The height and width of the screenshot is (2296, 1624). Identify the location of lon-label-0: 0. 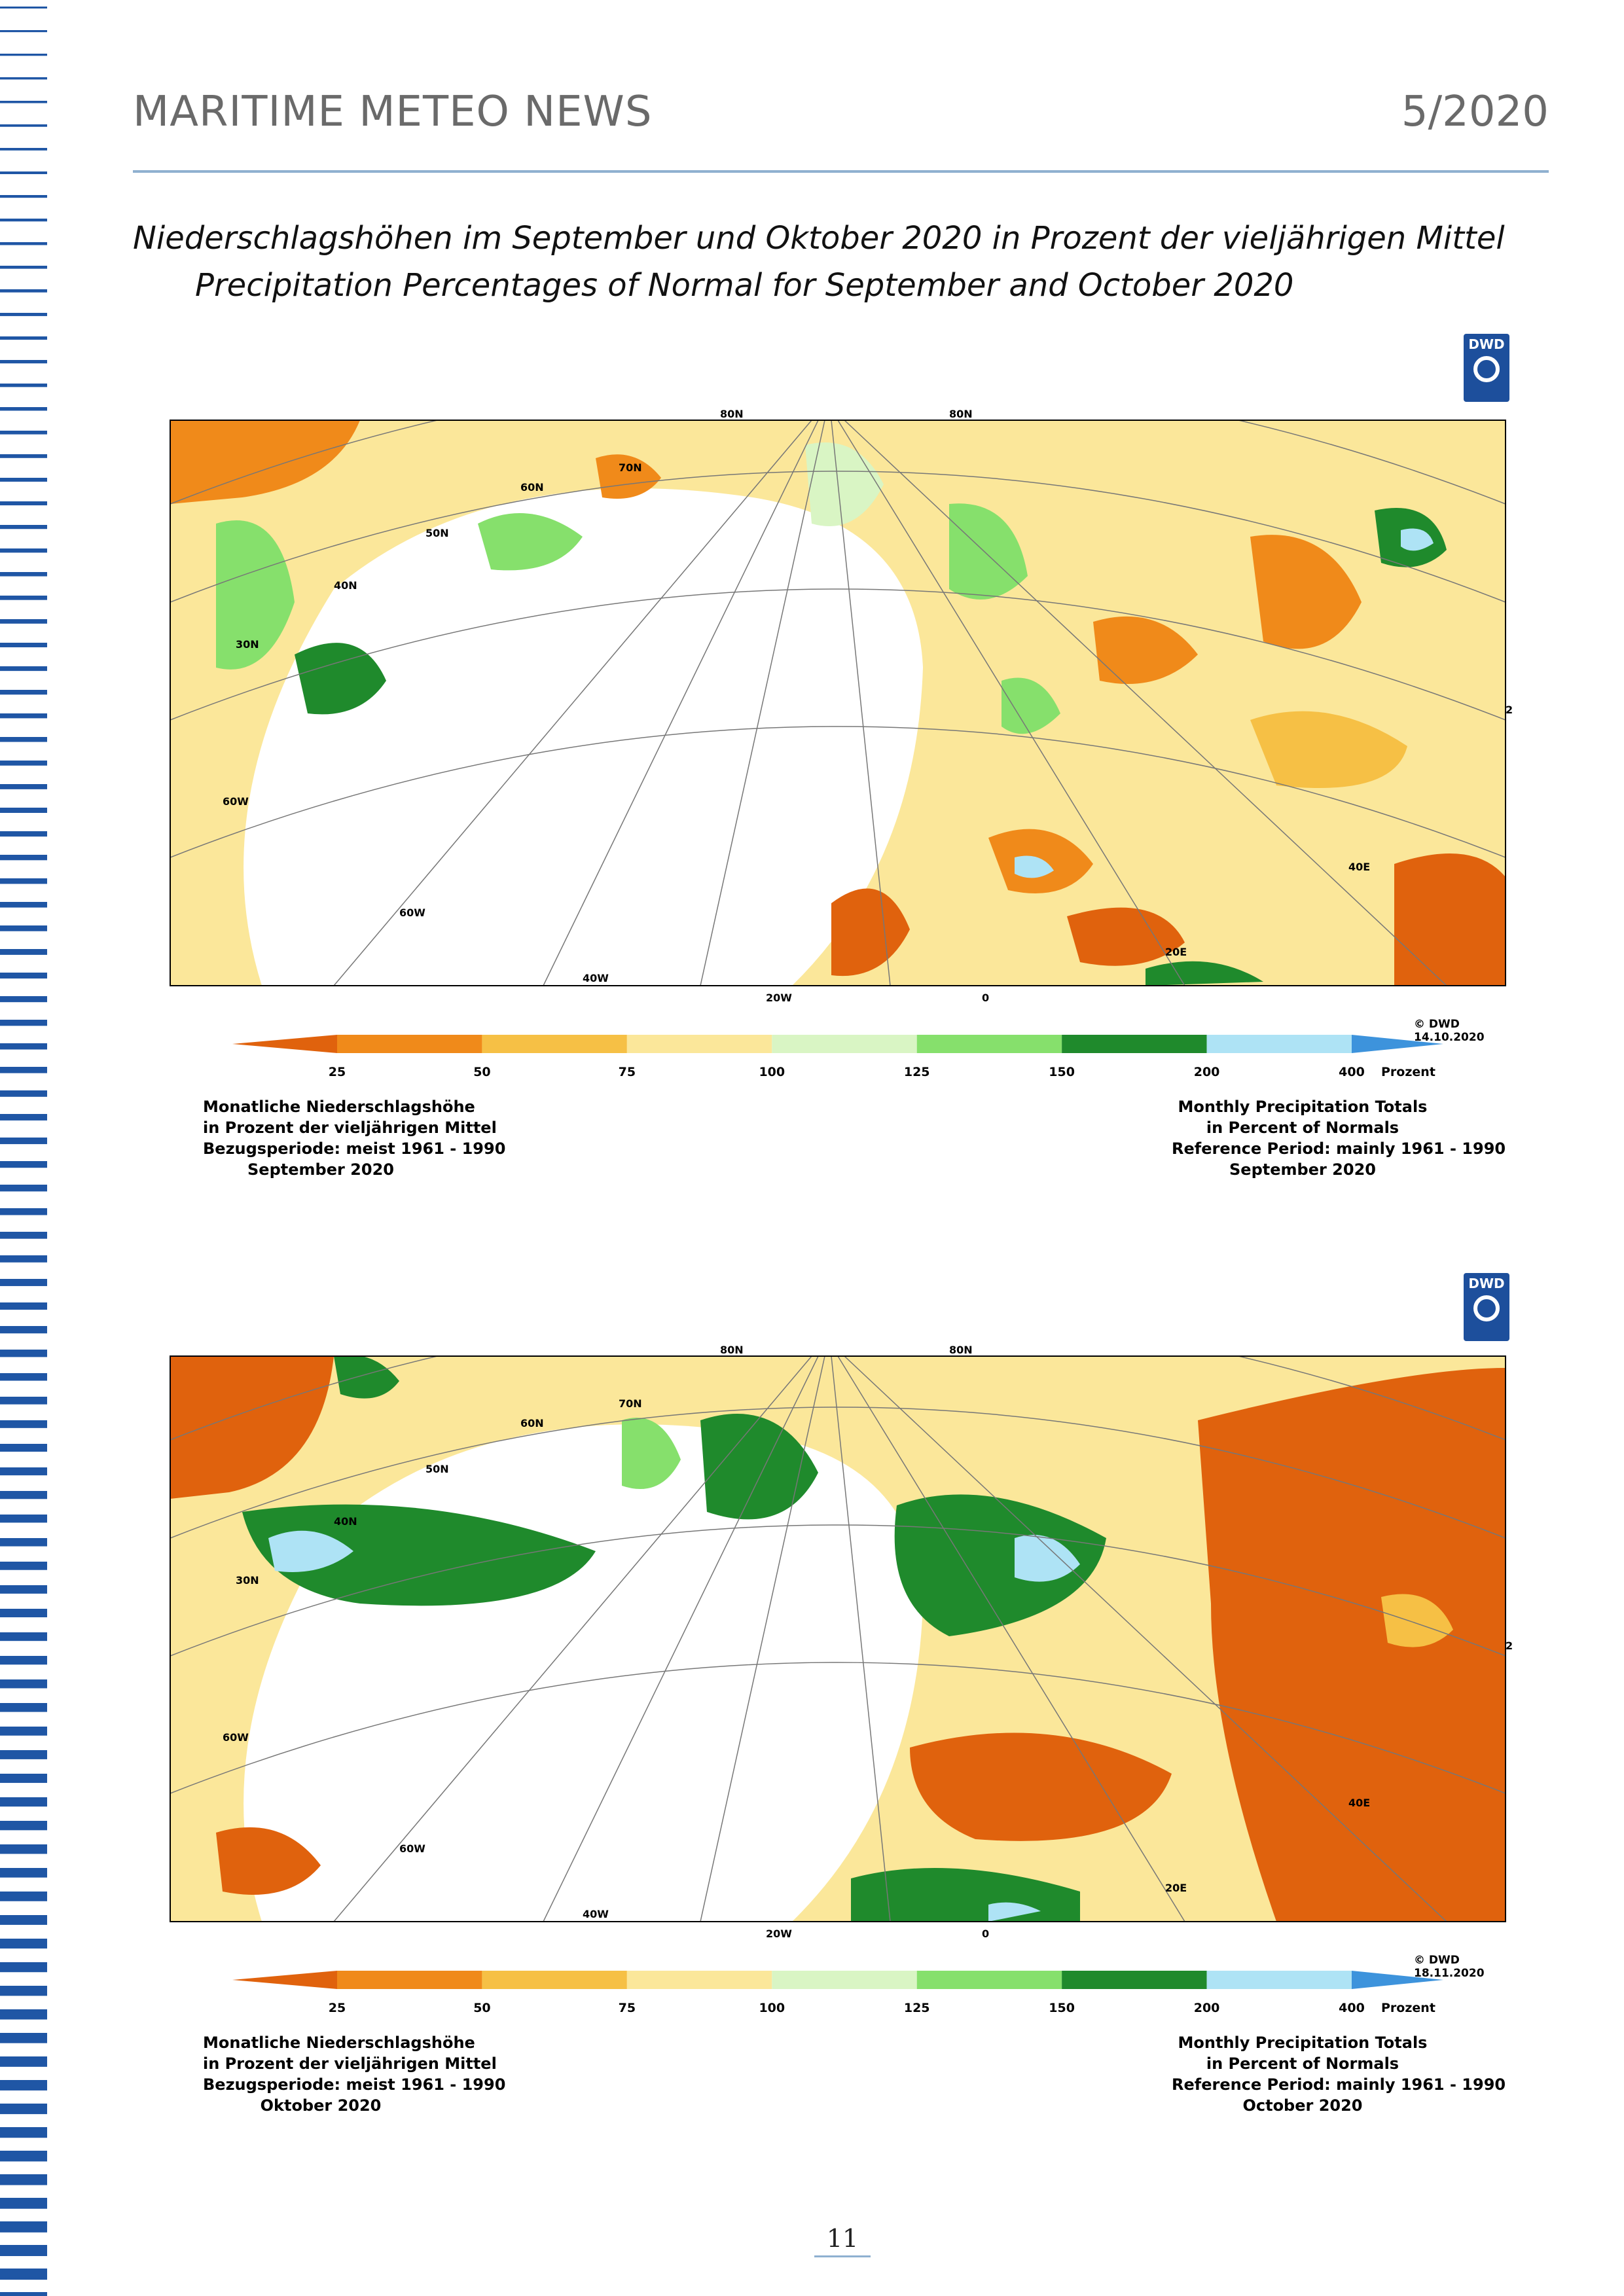
(985, 998).